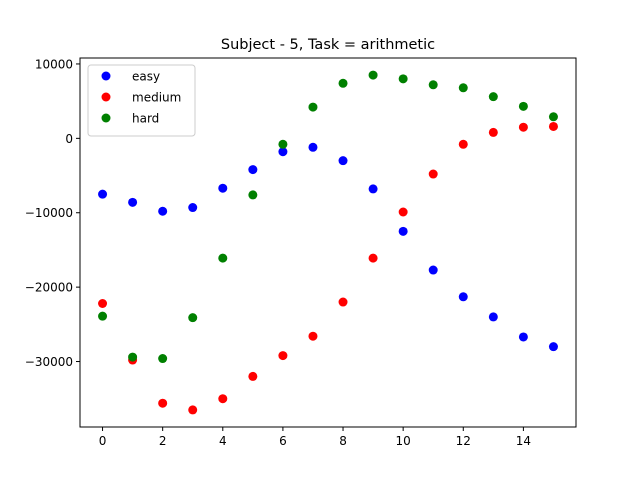  Describe the element at coordinates (328, 45) in the screenshot. I see `chart-title: Subject - 5, Task = arithmetic` at that location.